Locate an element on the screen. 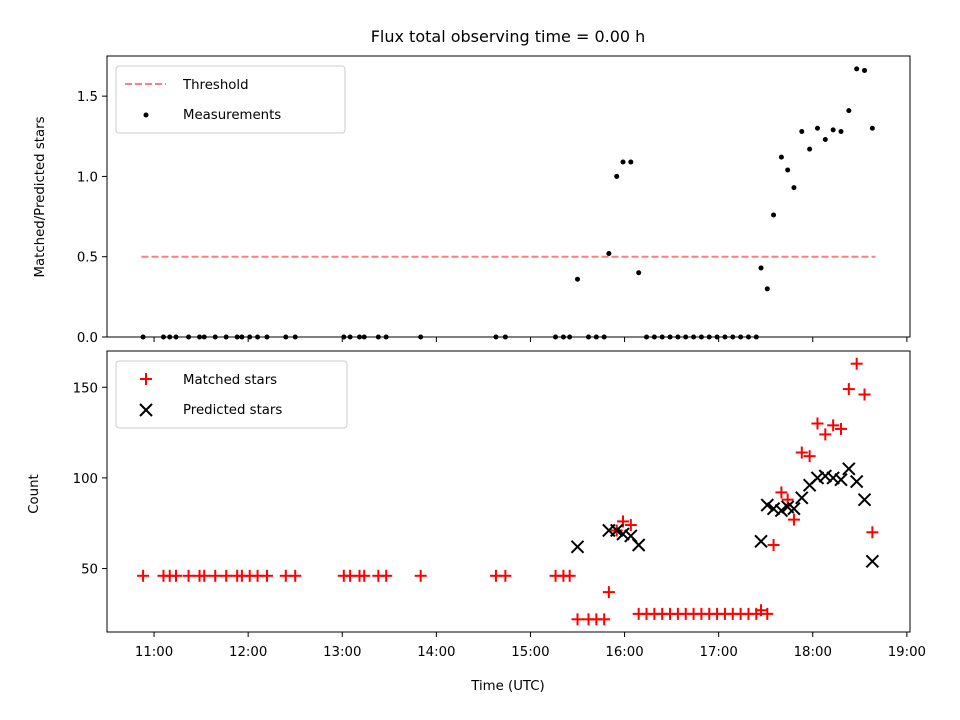 This screenshot has height=720, width=960. legend-measurements-swatch is located at coordinates (146, 115).